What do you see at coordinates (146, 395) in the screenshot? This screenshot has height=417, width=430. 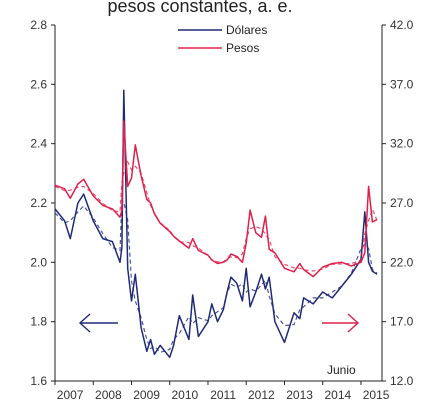 I see `x-tick-label: 2009` at bounding box center [146, 395].